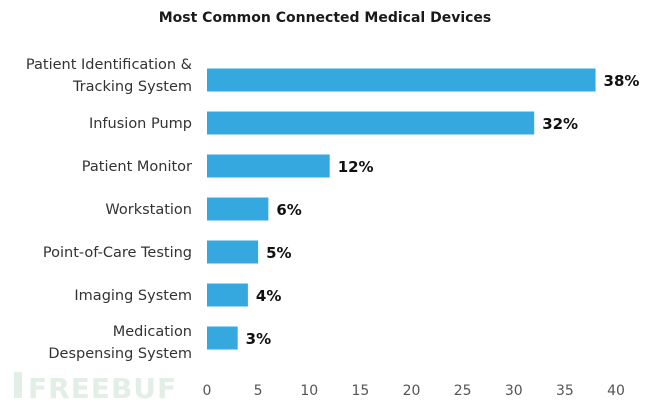  I want to click on data-label: 6%, so click(288, 210).